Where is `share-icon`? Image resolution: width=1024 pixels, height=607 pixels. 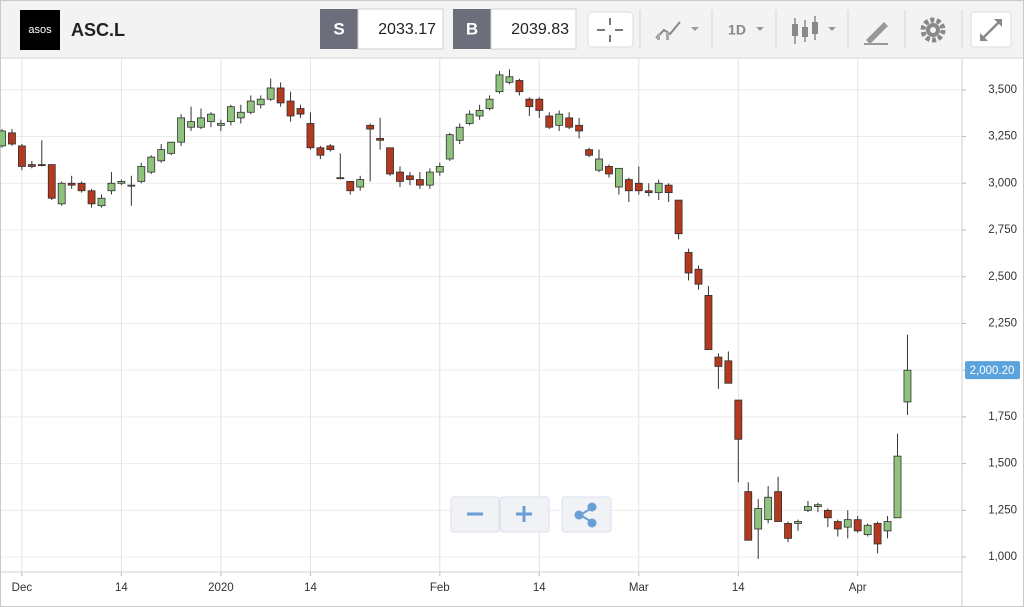
share-icon is located at coordinates (585, 515).